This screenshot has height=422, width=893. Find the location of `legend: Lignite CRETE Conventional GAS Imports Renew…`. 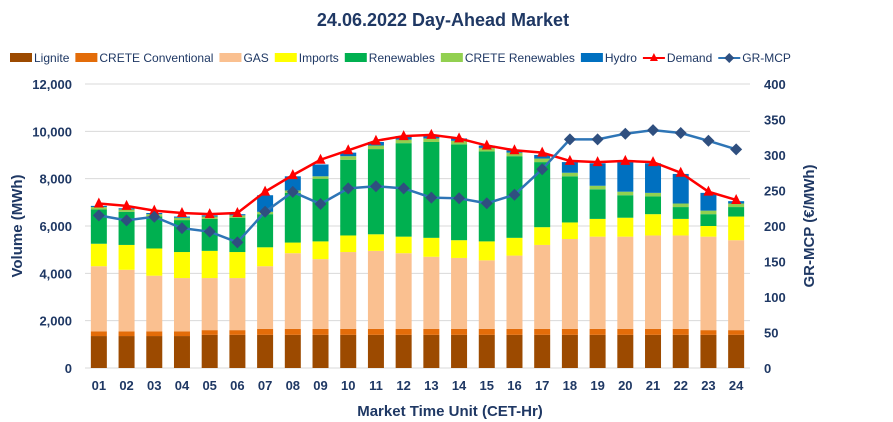

legend: Lignite CRETE Conventional GAS Imports Renew… is located at coordinates (400, 58).